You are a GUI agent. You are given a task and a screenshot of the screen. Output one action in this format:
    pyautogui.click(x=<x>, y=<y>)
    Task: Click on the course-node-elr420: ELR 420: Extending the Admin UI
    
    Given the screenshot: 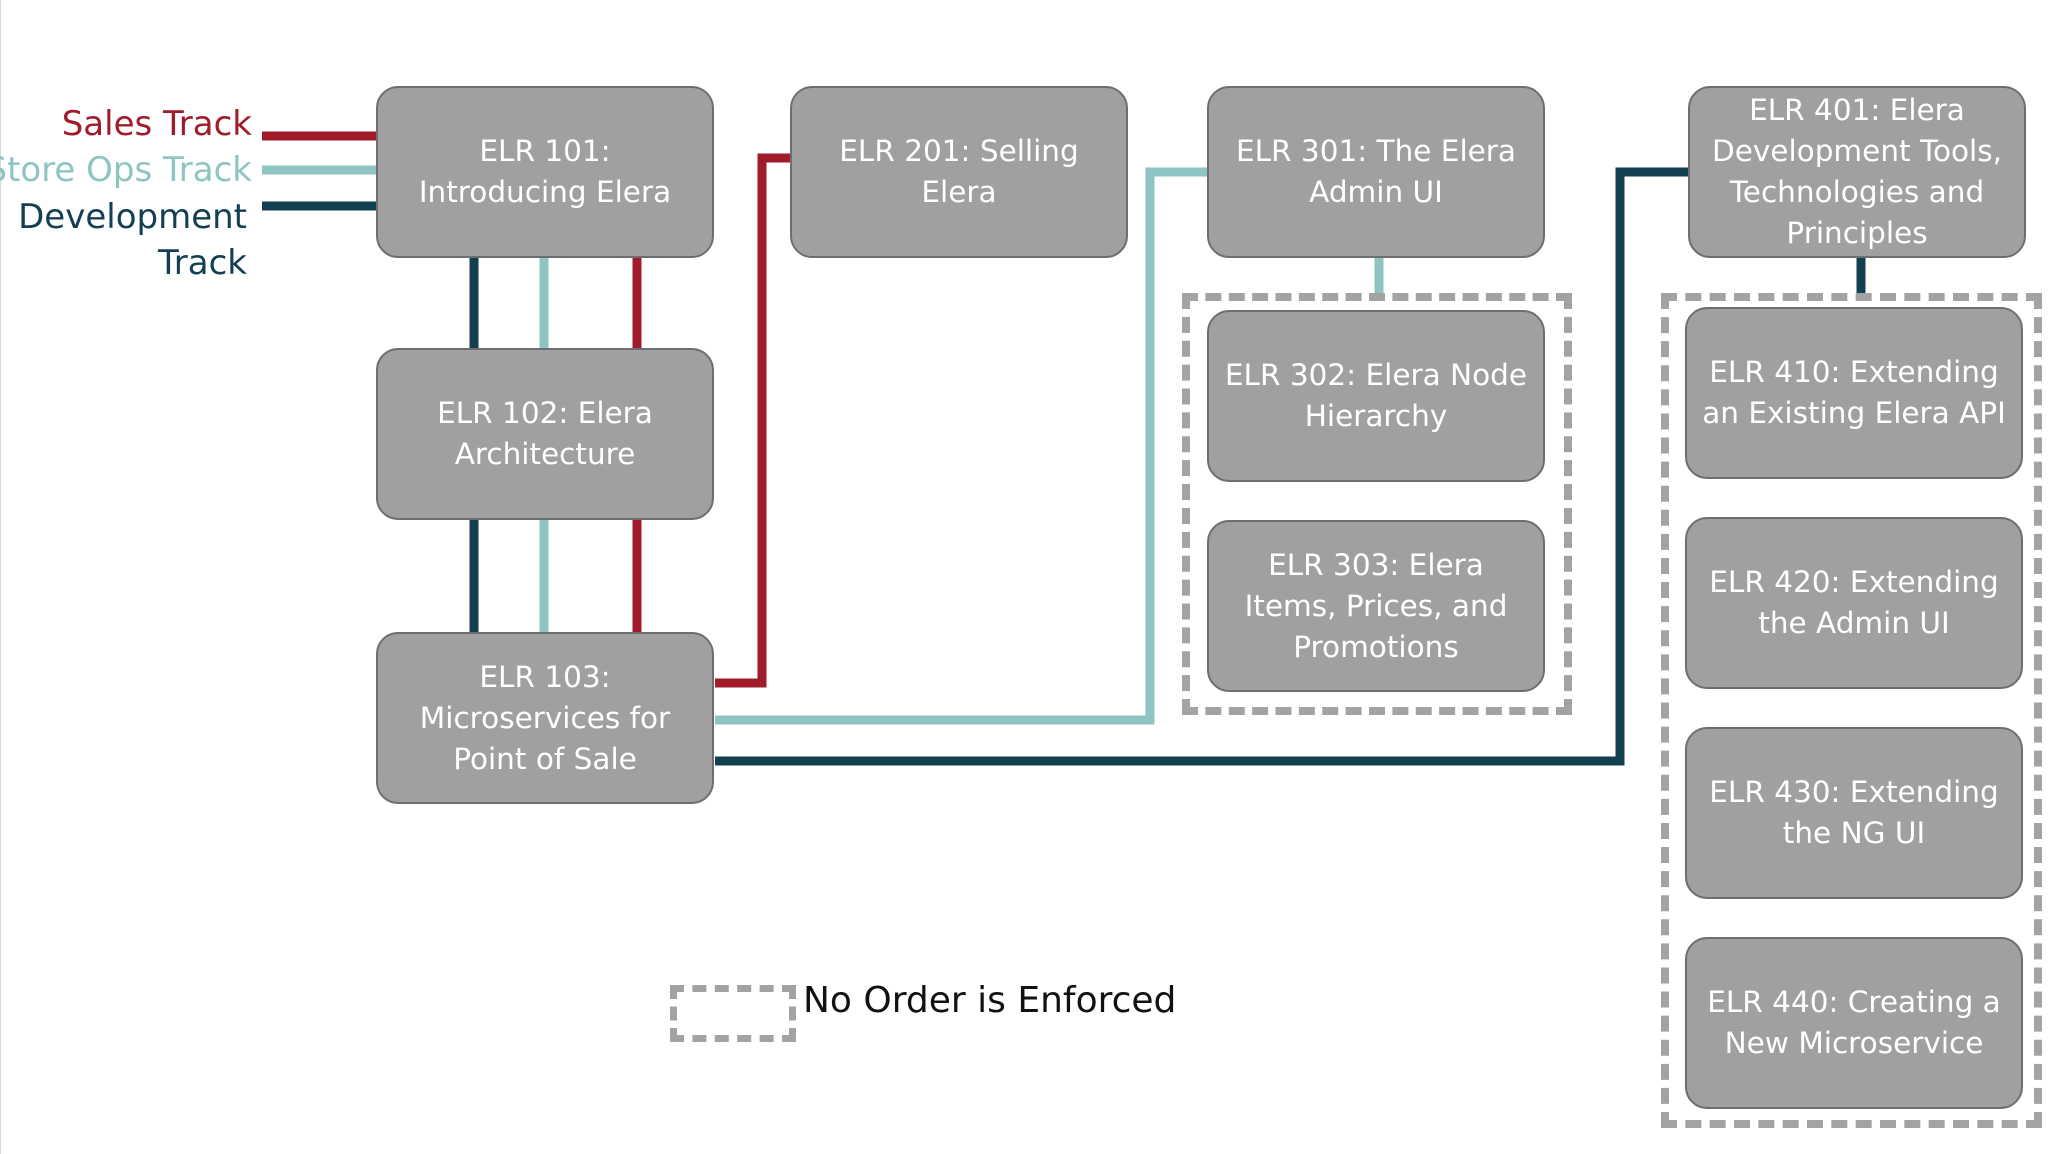 What is the action you would take?
    pyautogui.click(x=1854, y=603)
    